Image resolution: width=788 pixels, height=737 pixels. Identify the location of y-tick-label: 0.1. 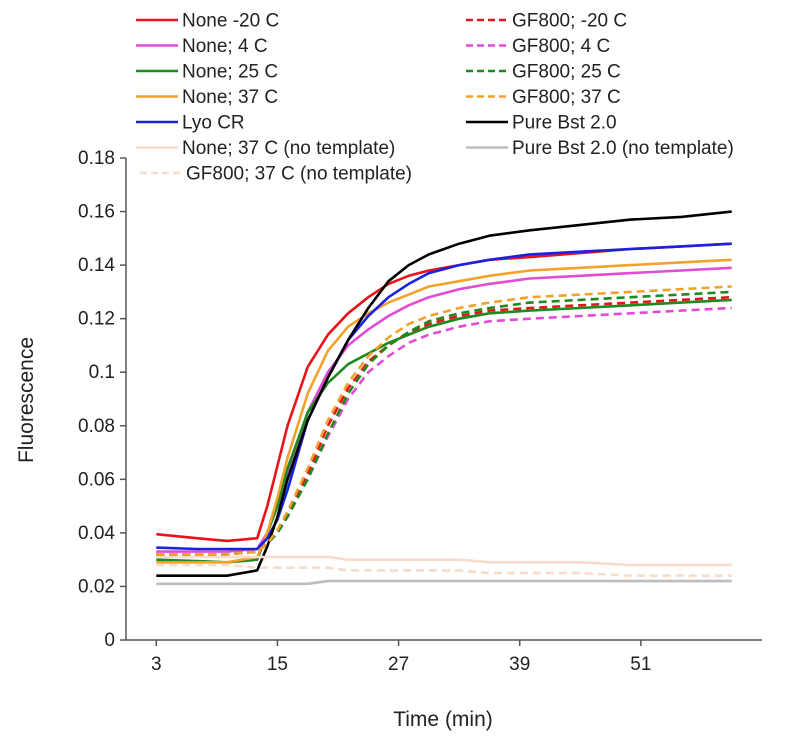
(102, 372).